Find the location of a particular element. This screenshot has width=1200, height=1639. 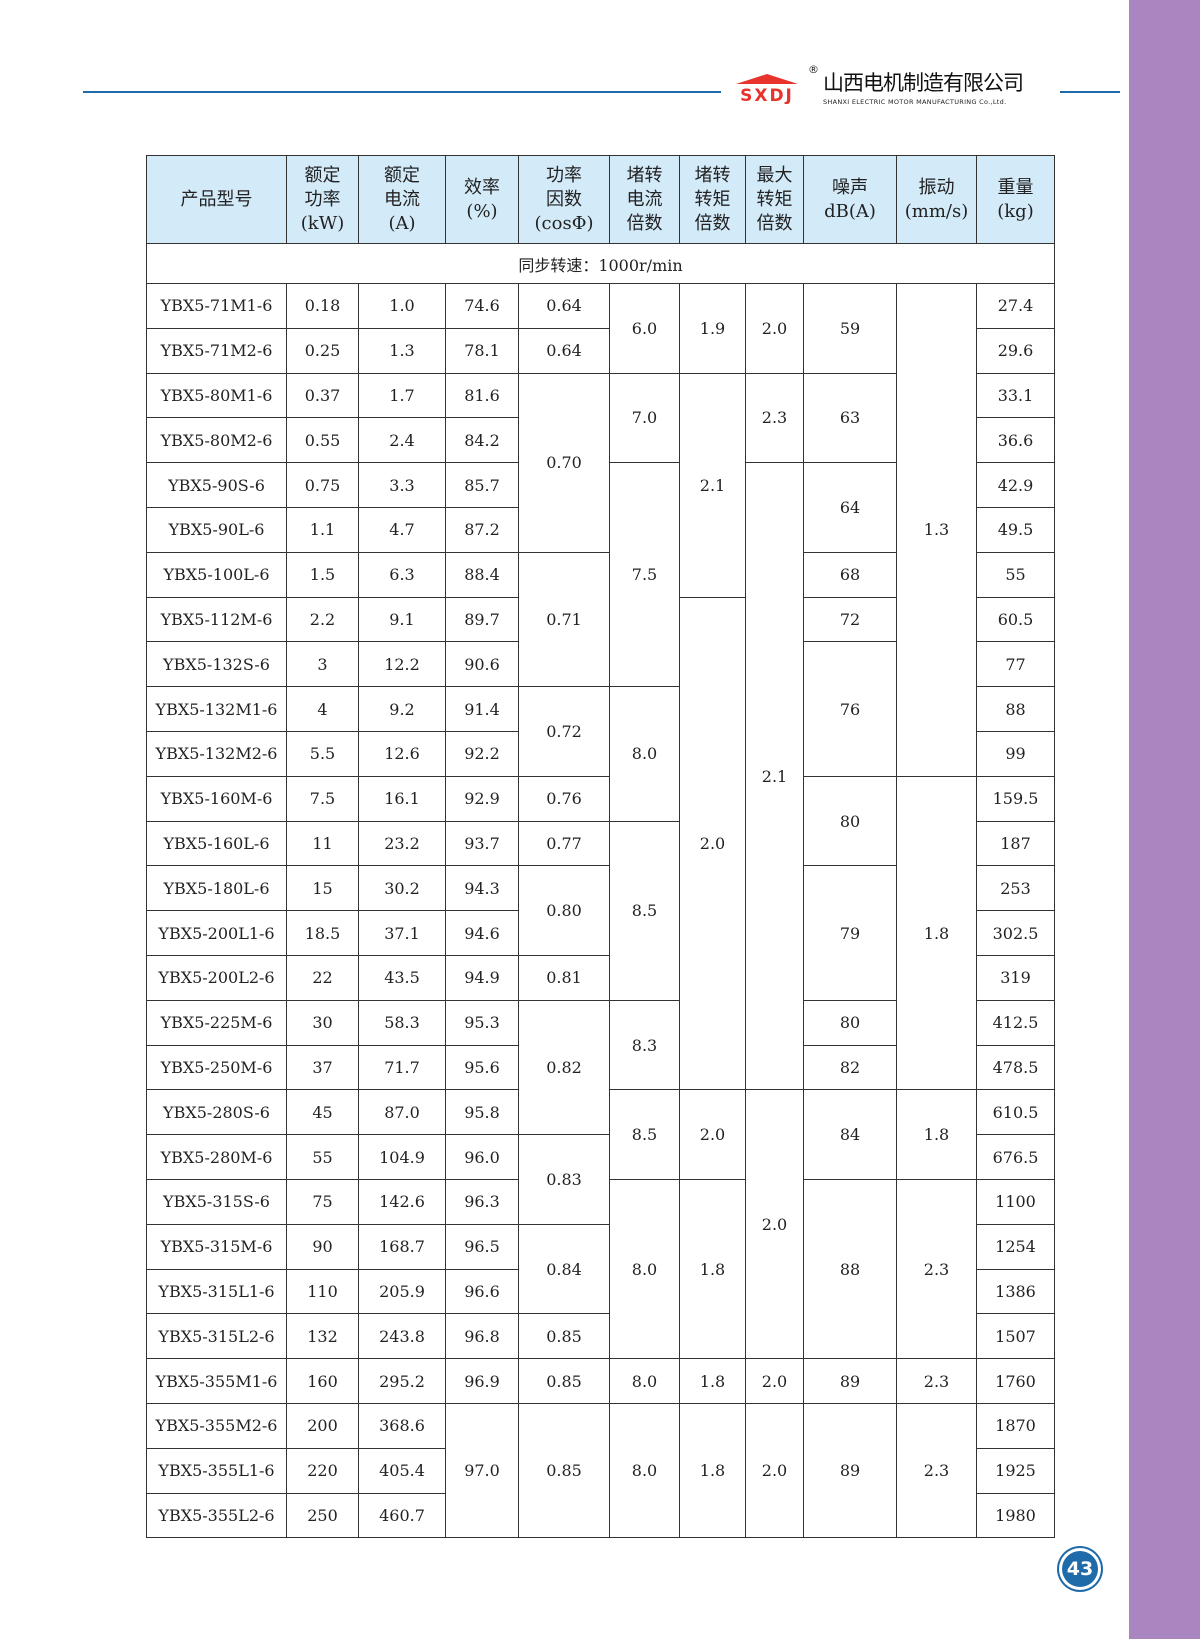

model-cell: YBX5-355M1-6 is located at coordinates (216, 1381).